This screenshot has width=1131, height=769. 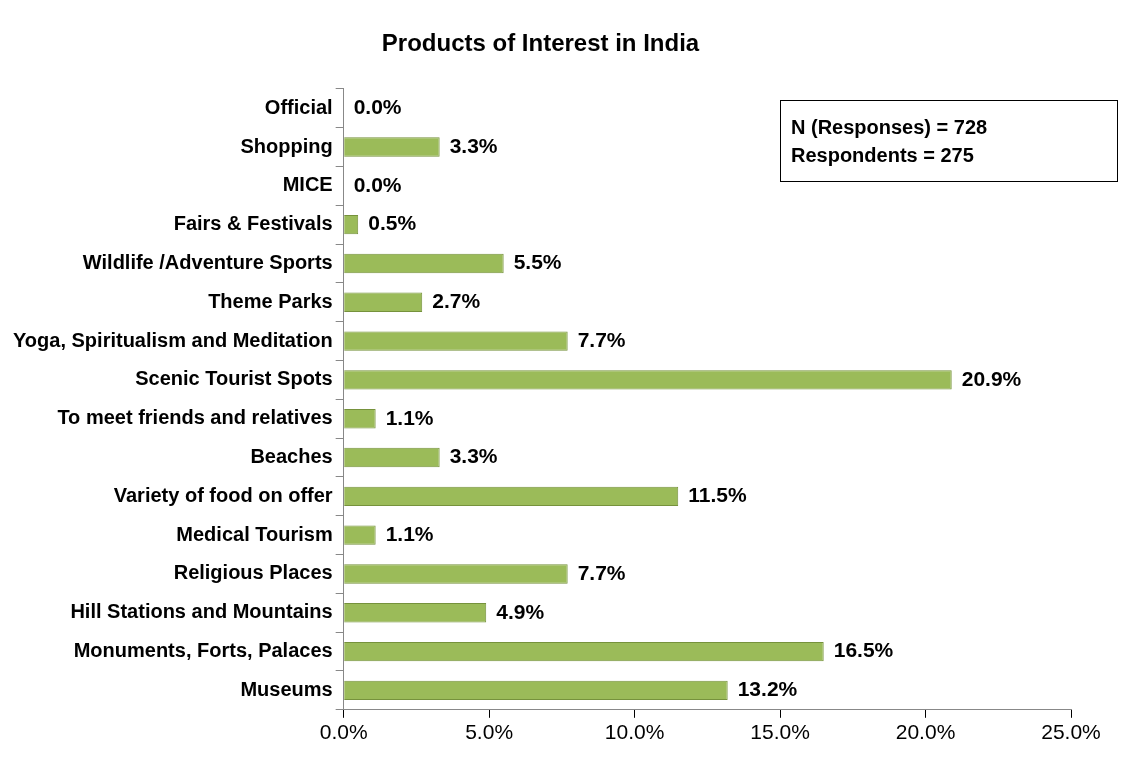 I want to click on x-tick-label: 0.0%, so click(x=343, y=732).